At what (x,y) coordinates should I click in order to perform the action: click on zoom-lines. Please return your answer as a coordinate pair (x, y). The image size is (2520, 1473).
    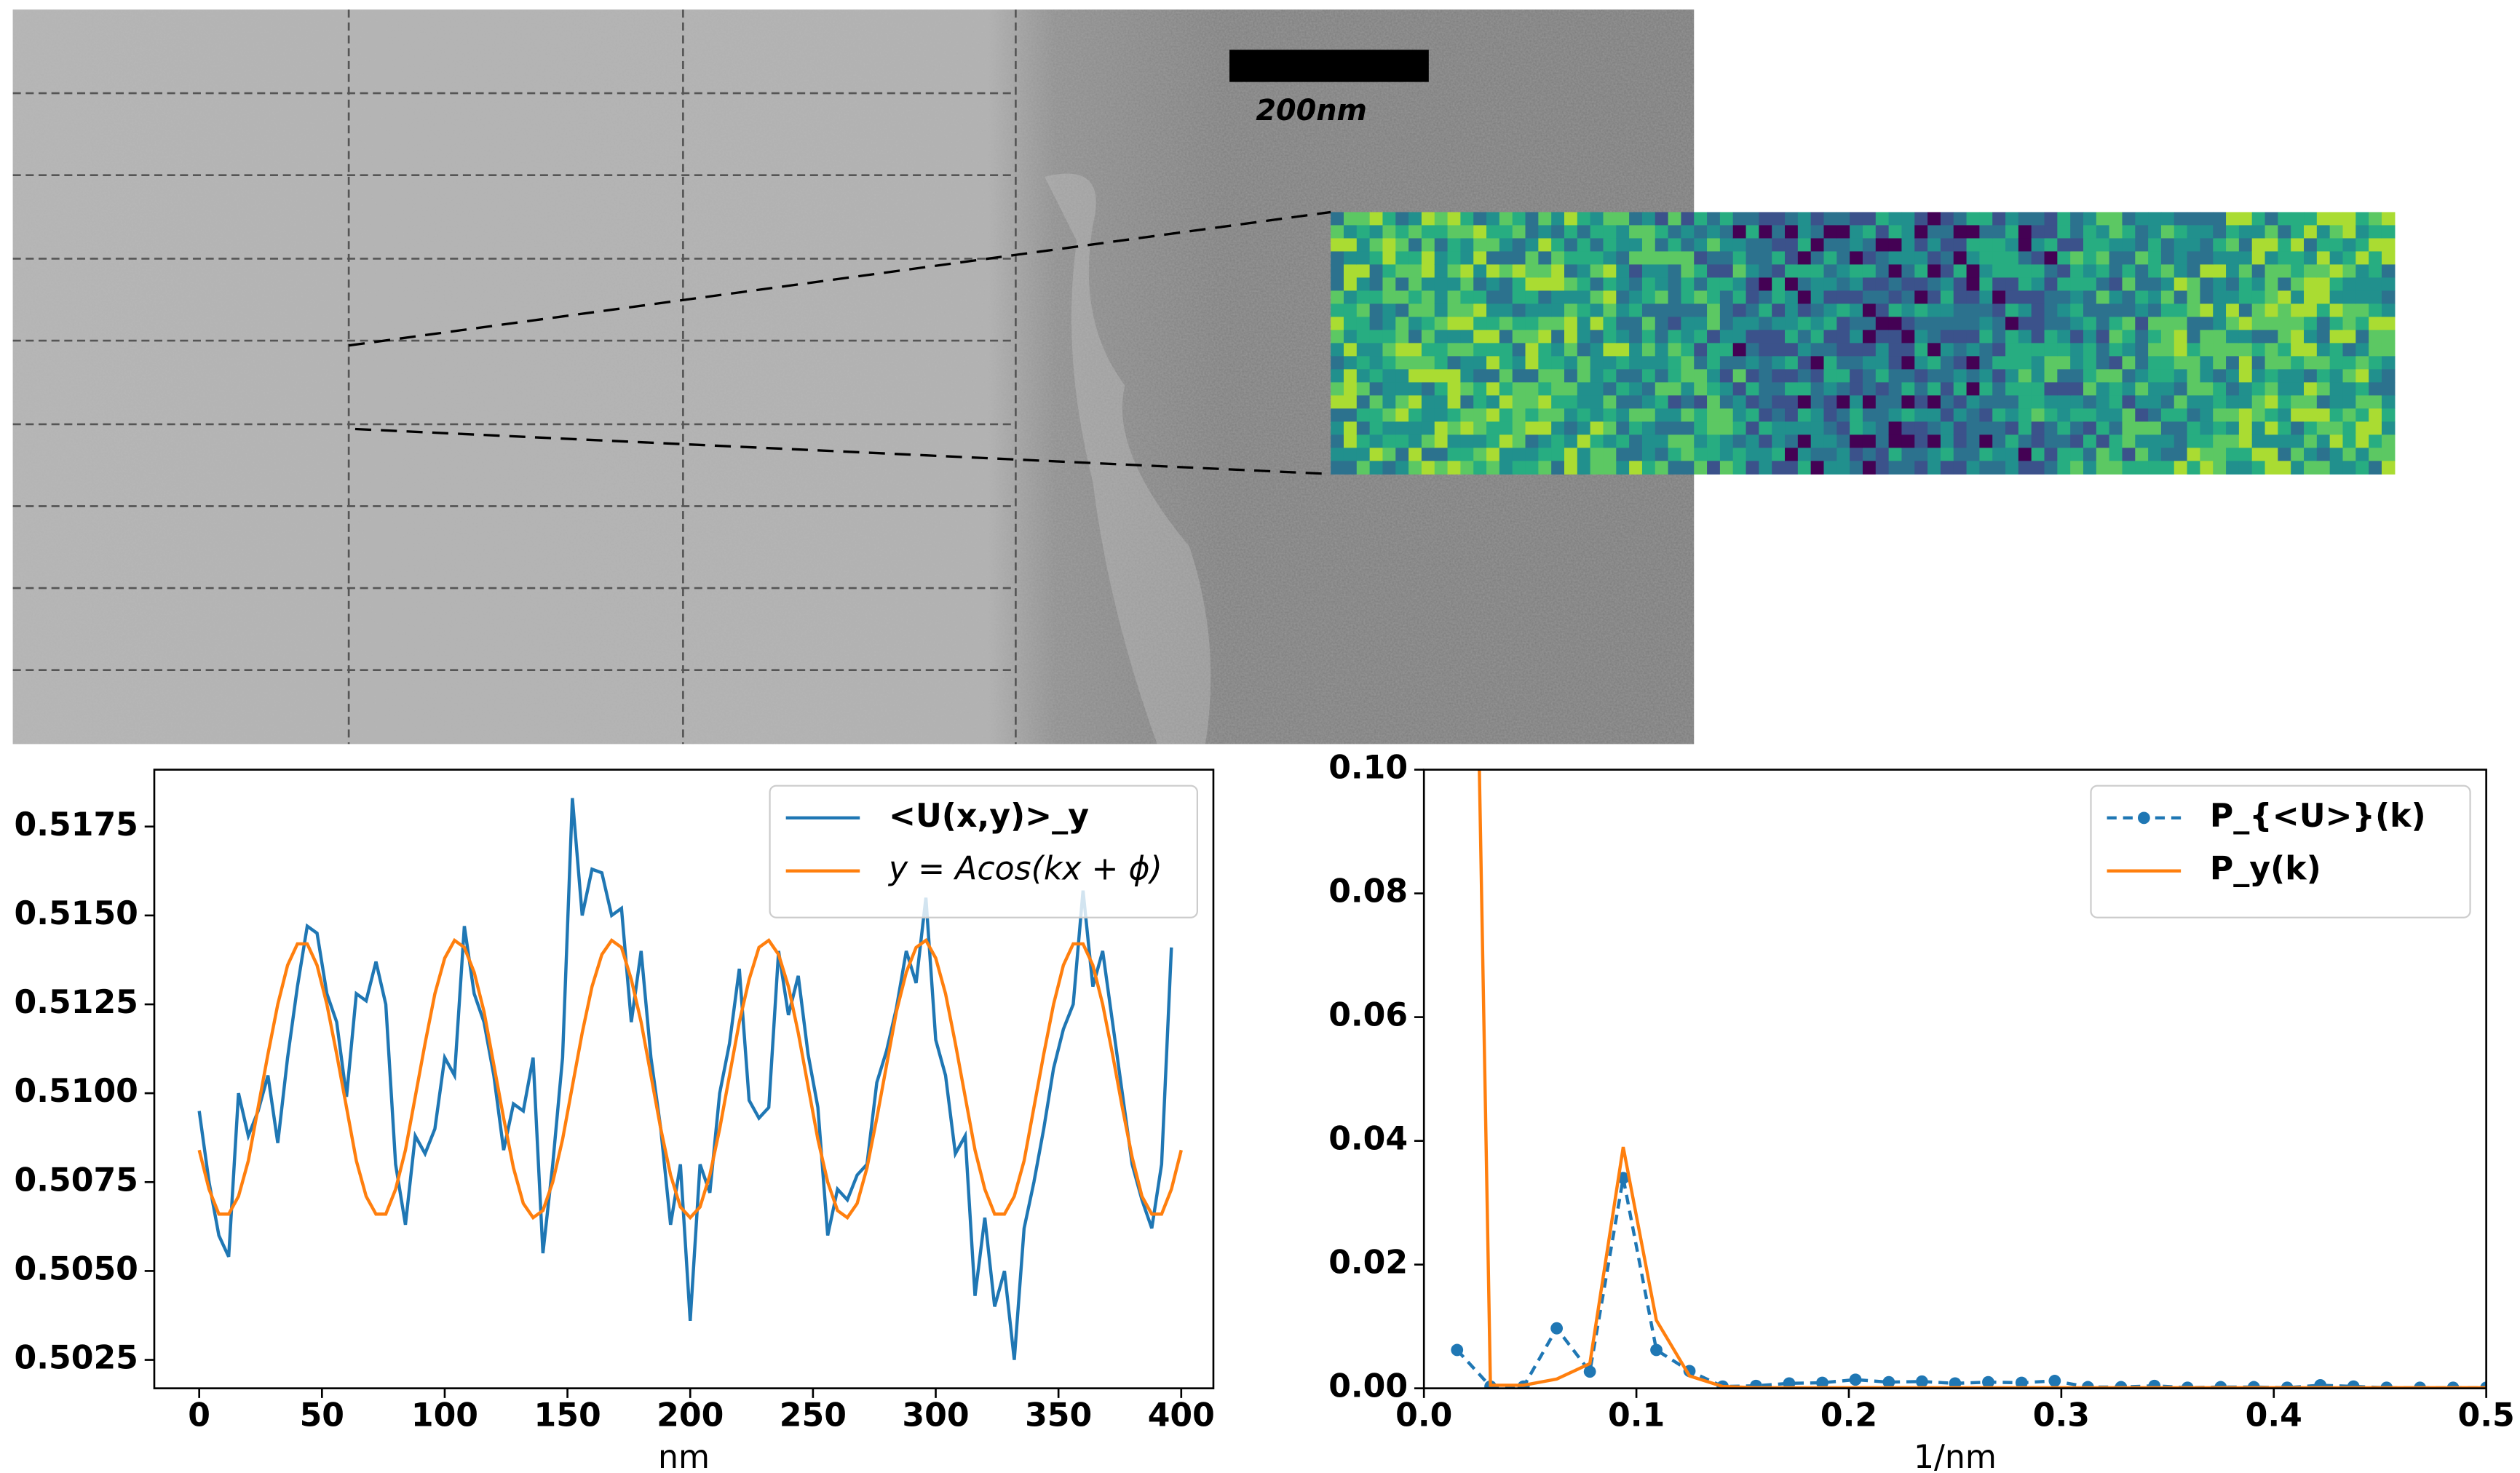
    Looking at the image, I should click on (839, 342).